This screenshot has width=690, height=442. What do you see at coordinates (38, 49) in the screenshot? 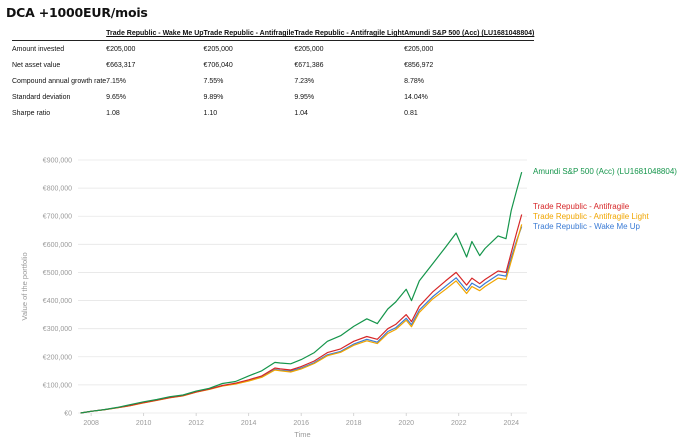
I see `table-cell: Amount invested` at bounding box center [38, 49].